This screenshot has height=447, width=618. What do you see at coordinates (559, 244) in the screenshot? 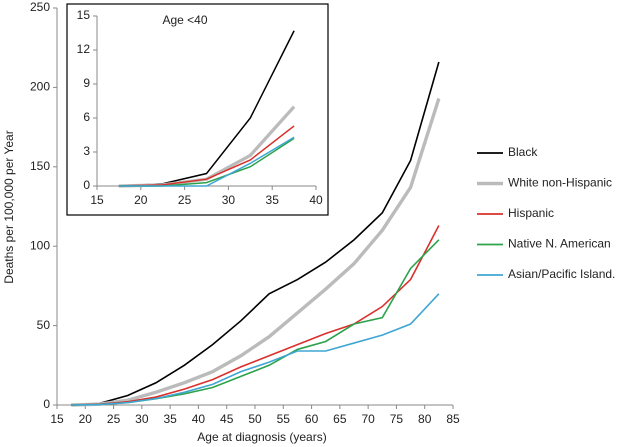
I see `legend-label: Native N. American` at bounding box center [559, 244].